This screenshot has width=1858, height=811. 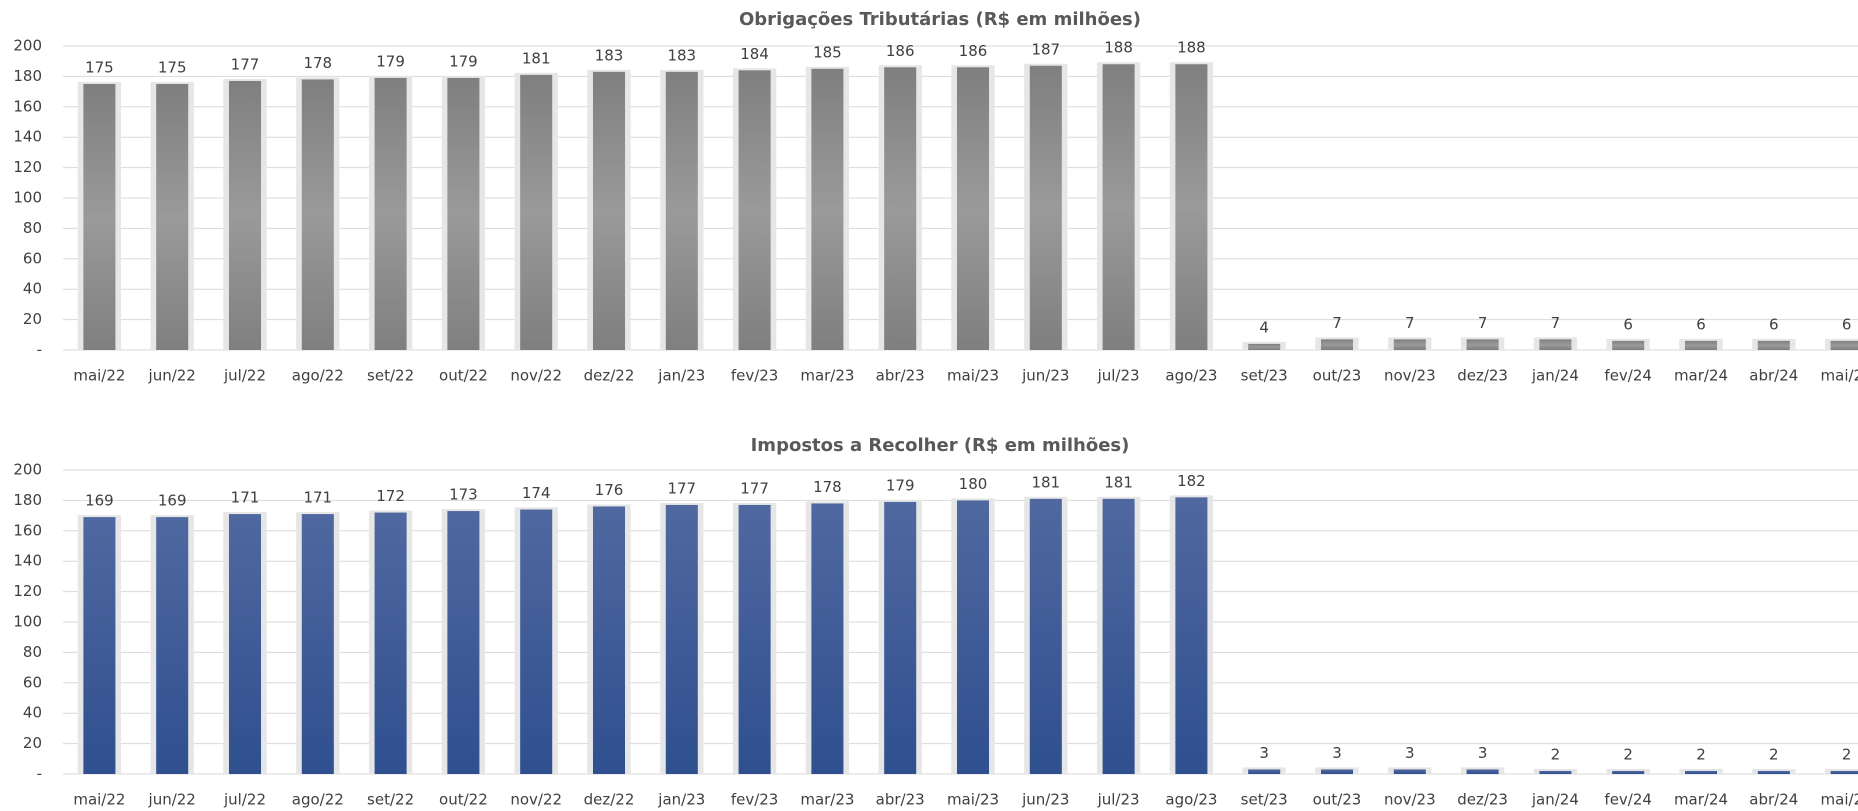 What do you see at coordinates (609, 55) in the screenshot?
I see `data-label: 183` at bounding box center [609, 55].